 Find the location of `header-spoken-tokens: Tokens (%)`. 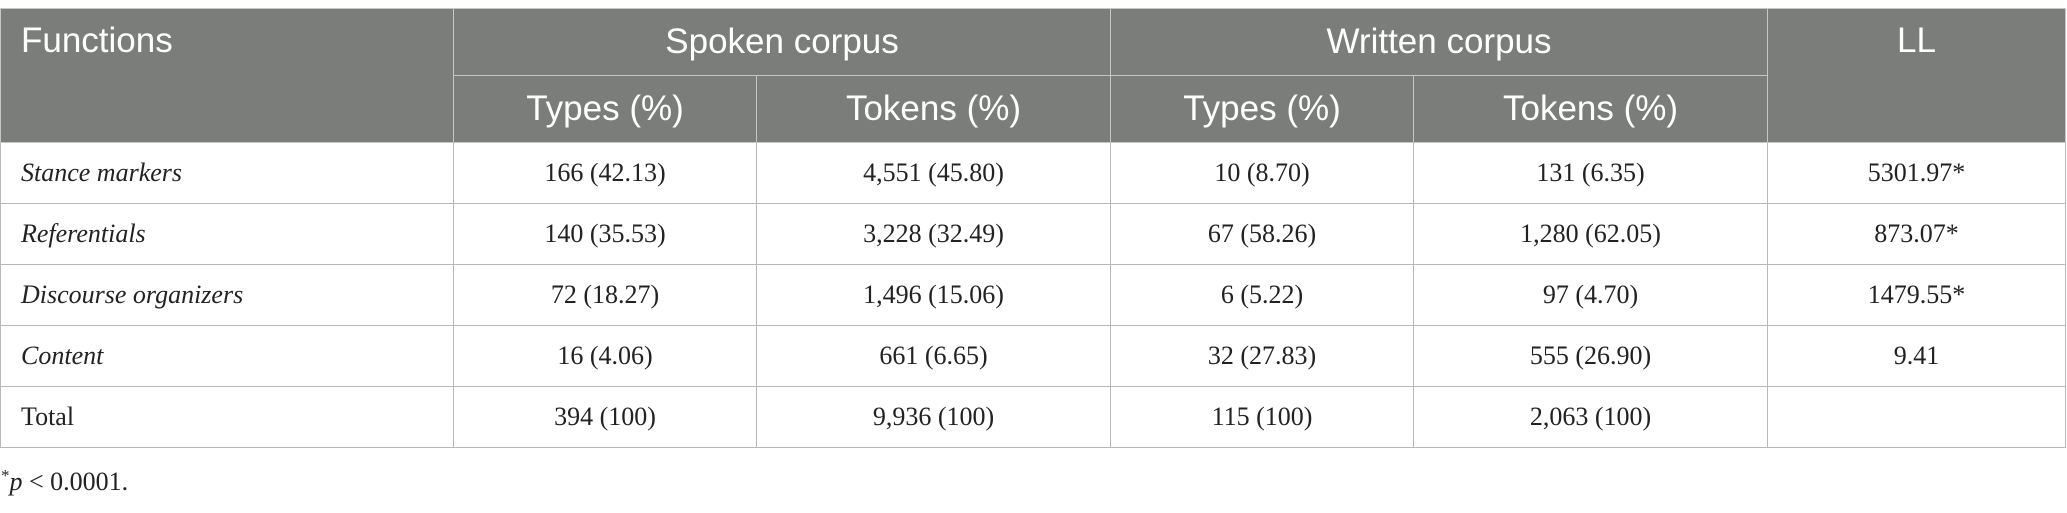

header-spoken-tokens: Tokens (%) is located at coordinates (933, 109).